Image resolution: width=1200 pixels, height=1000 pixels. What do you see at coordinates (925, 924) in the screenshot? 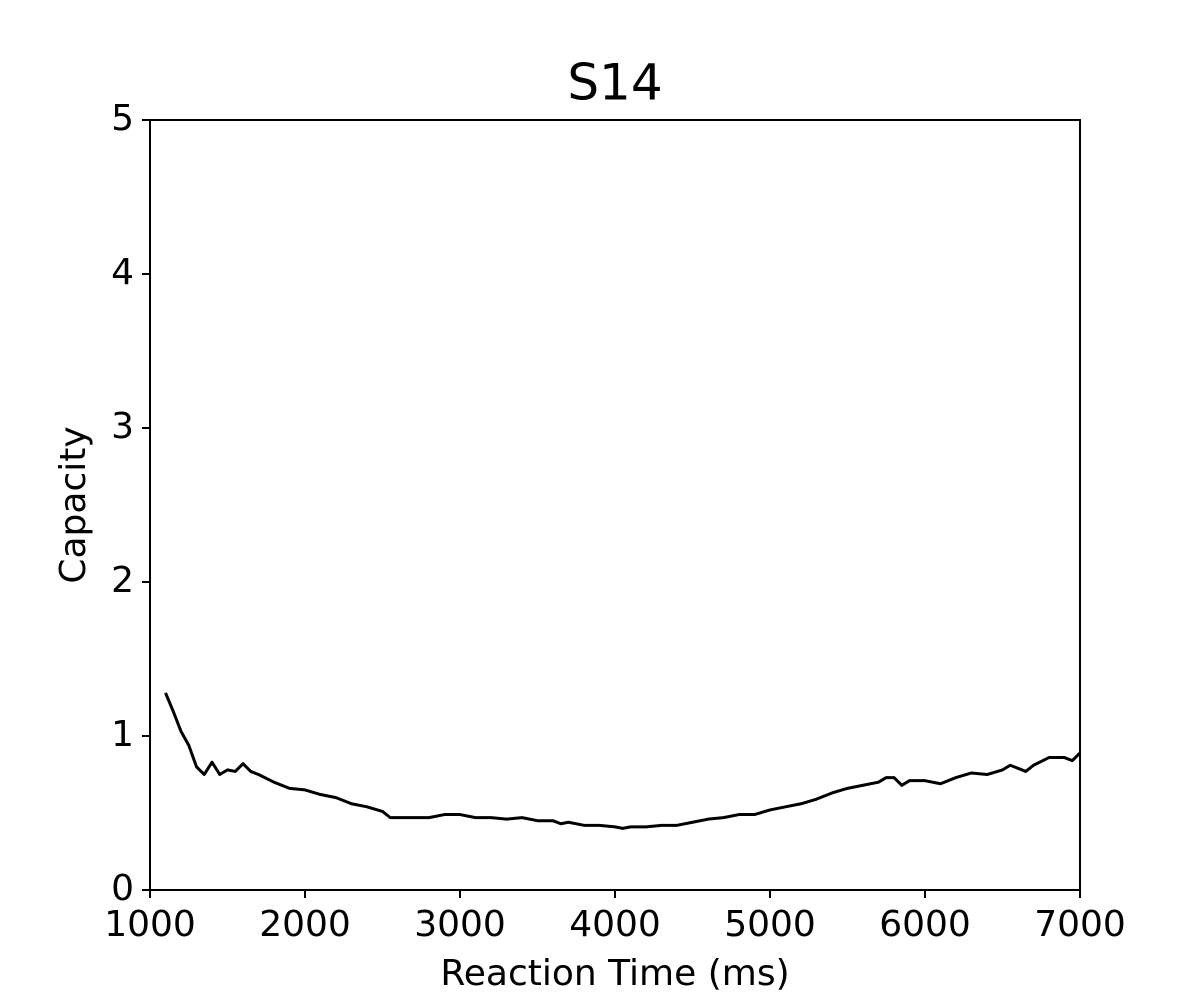
I see `x-tick-label: 6000` at bounding box center [925, 924].